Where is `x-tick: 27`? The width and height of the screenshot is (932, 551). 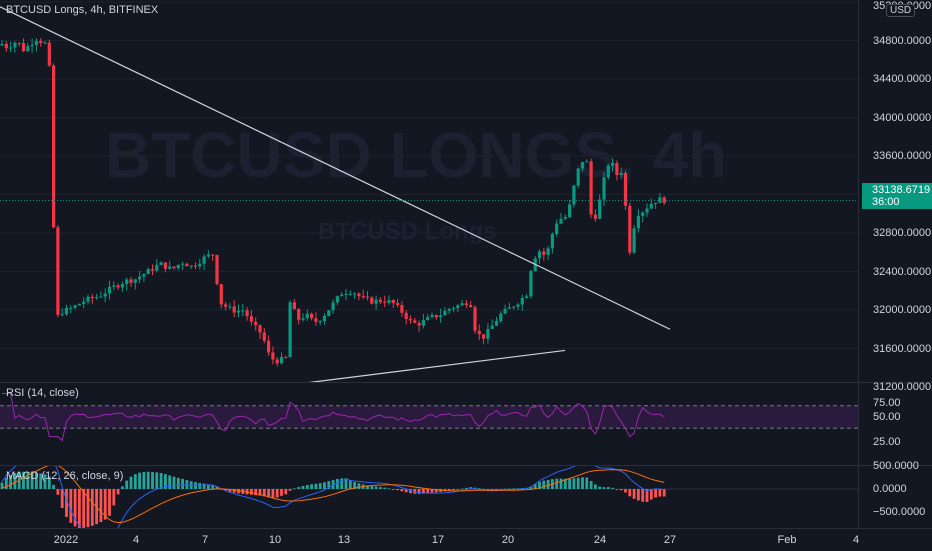
x-tick: 27 is located at coordinates (670, 540).